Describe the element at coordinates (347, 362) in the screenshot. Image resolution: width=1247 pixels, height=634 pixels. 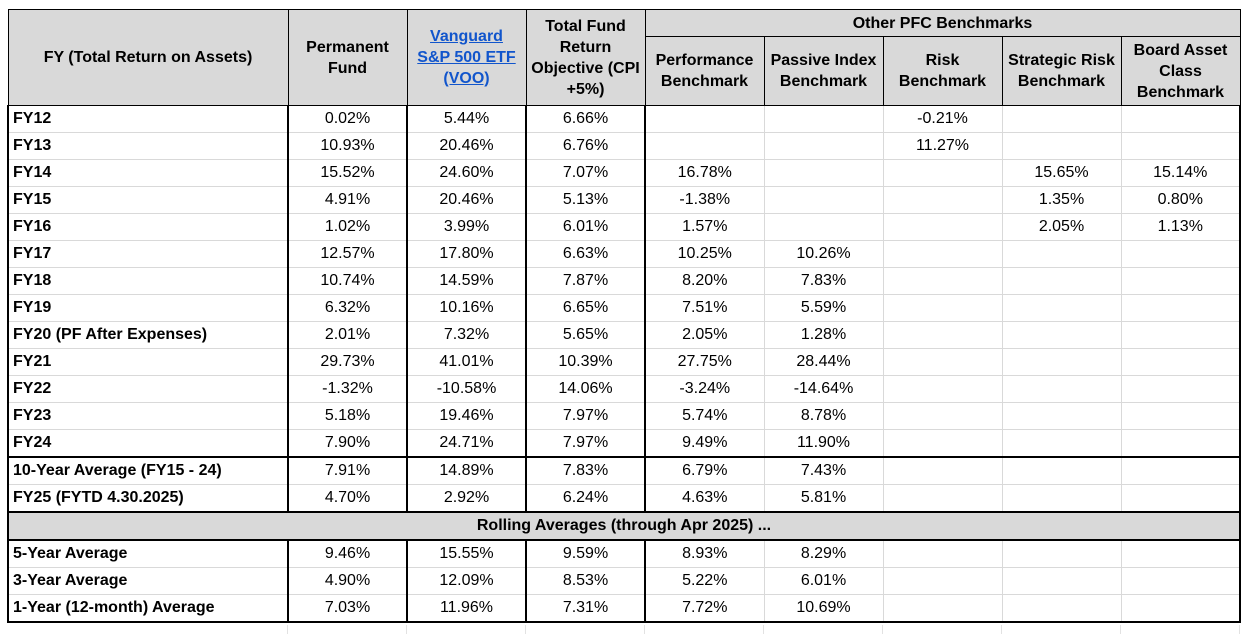
I see `cell-permanent-fund: 29.73%` at that location.